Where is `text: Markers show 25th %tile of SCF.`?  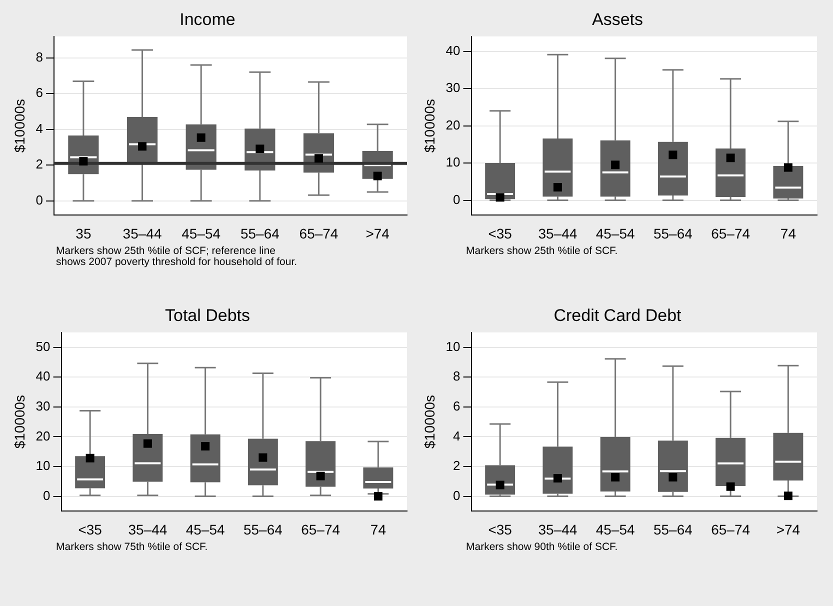 text: Markers show 25th %tile of SCF. is located at coordinates (542, 251).